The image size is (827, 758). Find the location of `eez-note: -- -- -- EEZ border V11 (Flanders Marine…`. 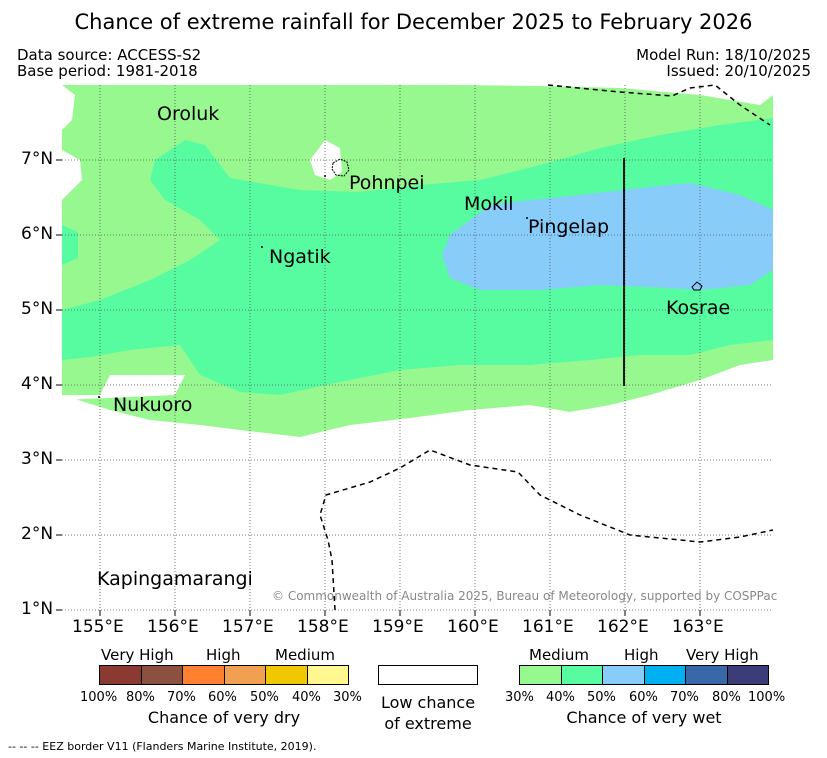

eez-note: -- -- -- EEZ border V11 (Flanders Marine… is located at coordinates (162, 746).